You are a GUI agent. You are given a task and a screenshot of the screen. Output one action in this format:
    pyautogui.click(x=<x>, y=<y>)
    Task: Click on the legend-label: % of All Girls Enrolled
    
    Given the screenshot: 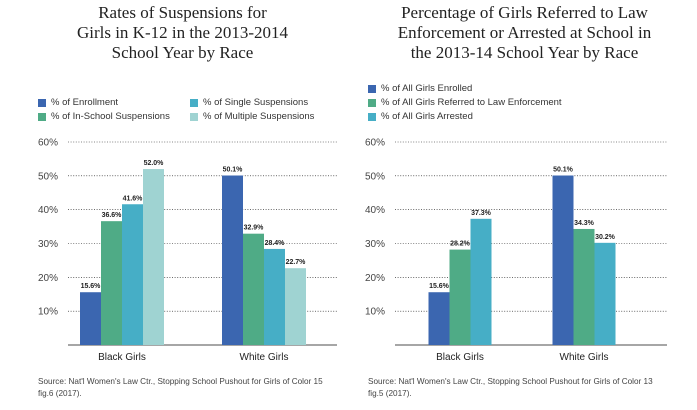 What is the action you would take?
    pyautogui.click(x=427, y=88)
    